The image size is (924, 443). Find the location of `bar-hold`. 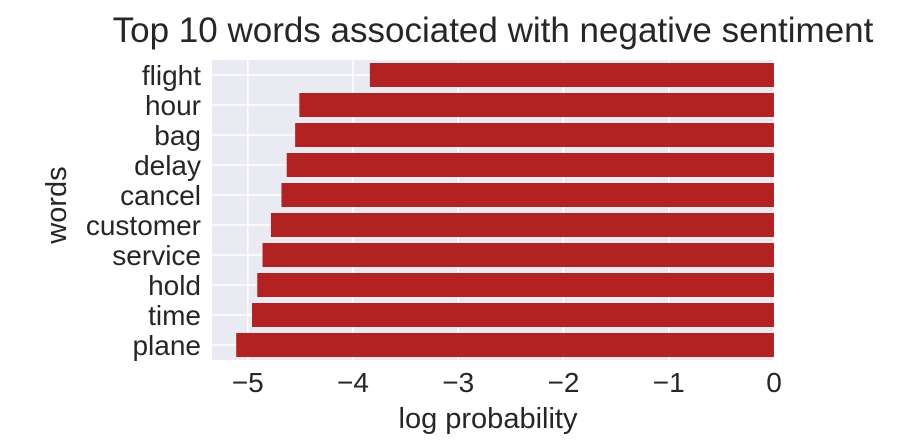

bar-hold is located at coordinates (516, 285).